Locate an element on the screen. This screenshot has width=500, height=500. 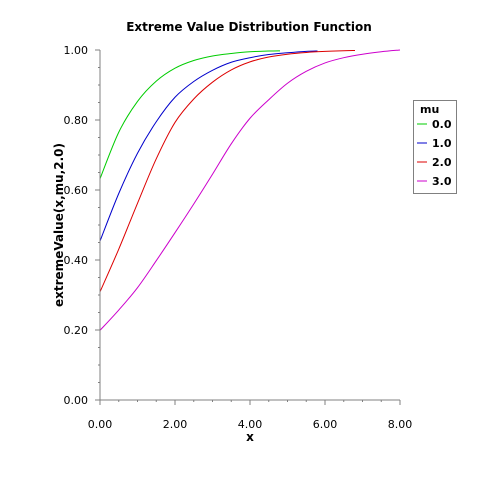
x-tick-label: 0.00 is located at coordinates (100, 424).